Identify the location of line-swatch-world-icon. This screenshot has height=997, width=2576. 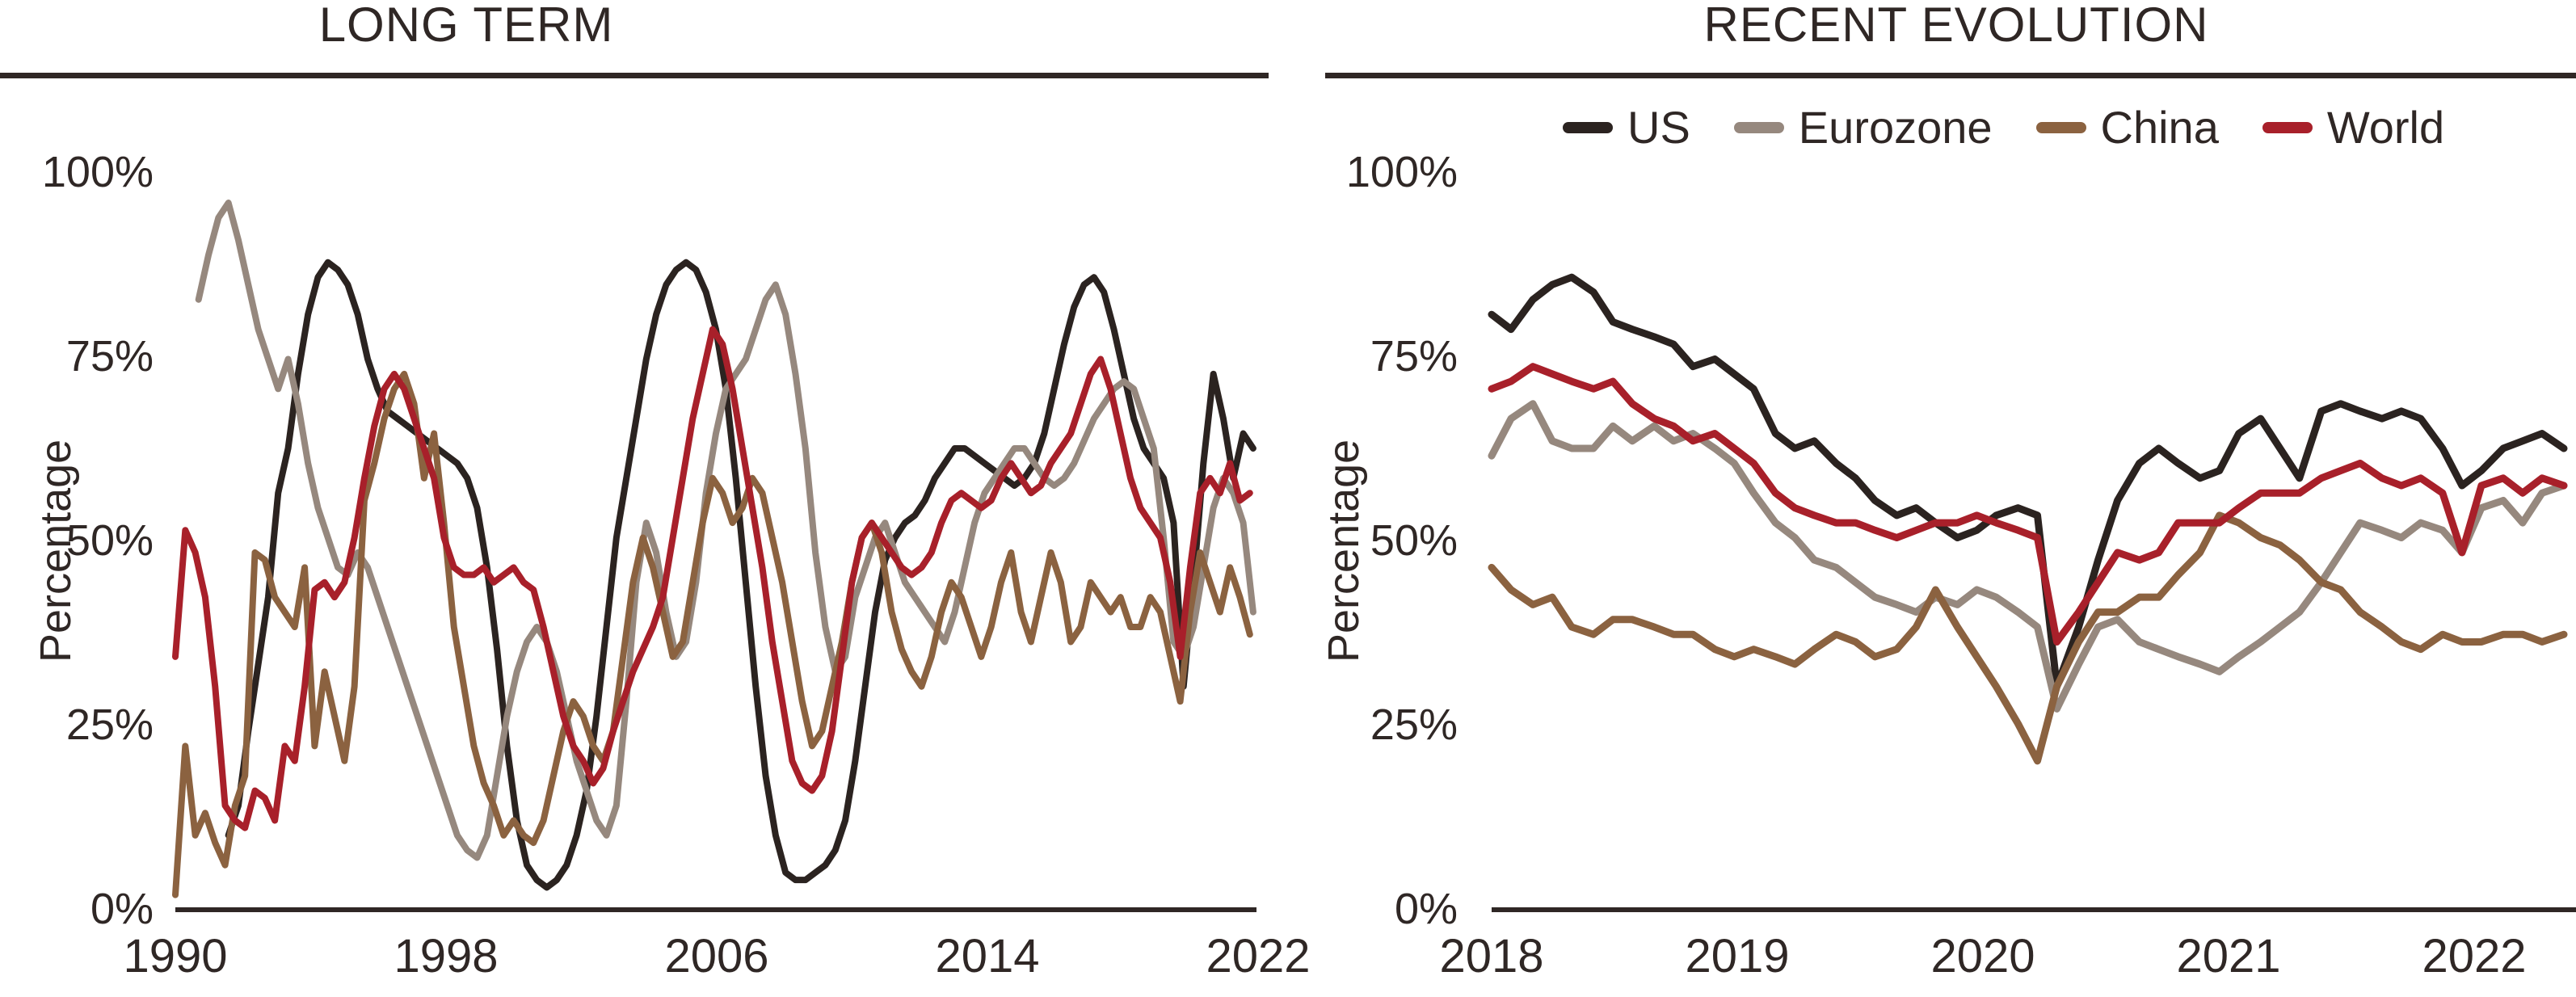
(2287, 128).